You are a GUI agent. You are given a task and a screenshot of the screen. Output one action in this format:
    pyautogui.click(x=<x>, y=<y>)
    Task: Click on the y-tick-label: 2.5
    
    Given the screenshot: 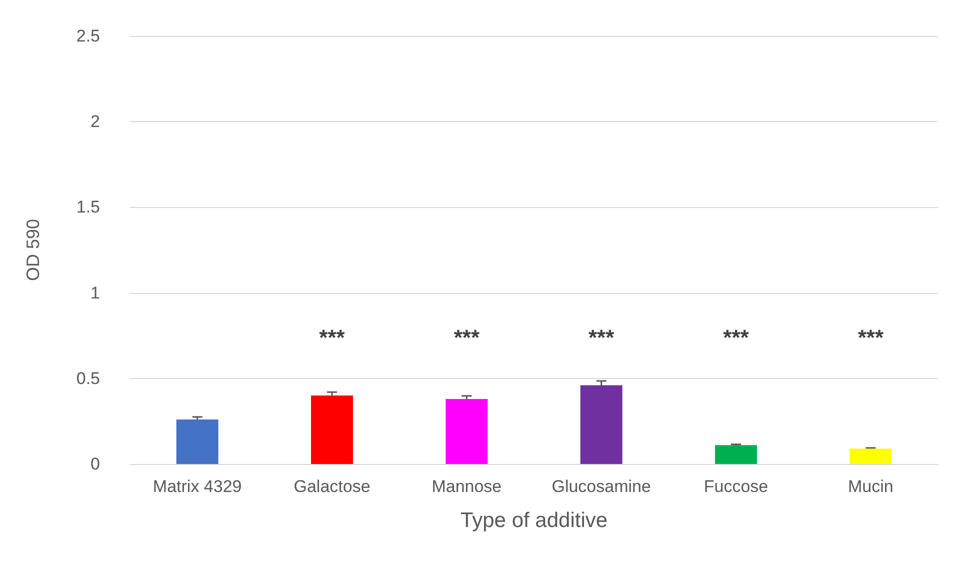 What is the action you would take?
    pyautogui.click(x=88, y=36)
    